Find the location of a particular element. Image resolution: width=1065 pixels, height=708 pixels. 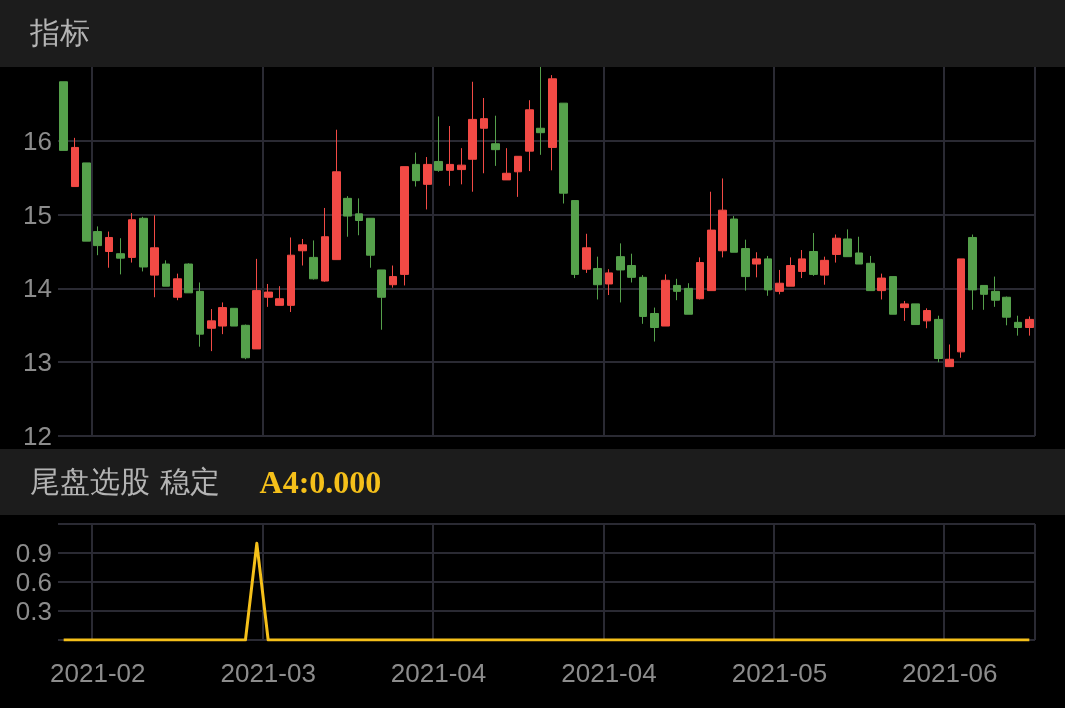

chart-title: 尾盘选股 稳定 is located at coordinates (125, 481).